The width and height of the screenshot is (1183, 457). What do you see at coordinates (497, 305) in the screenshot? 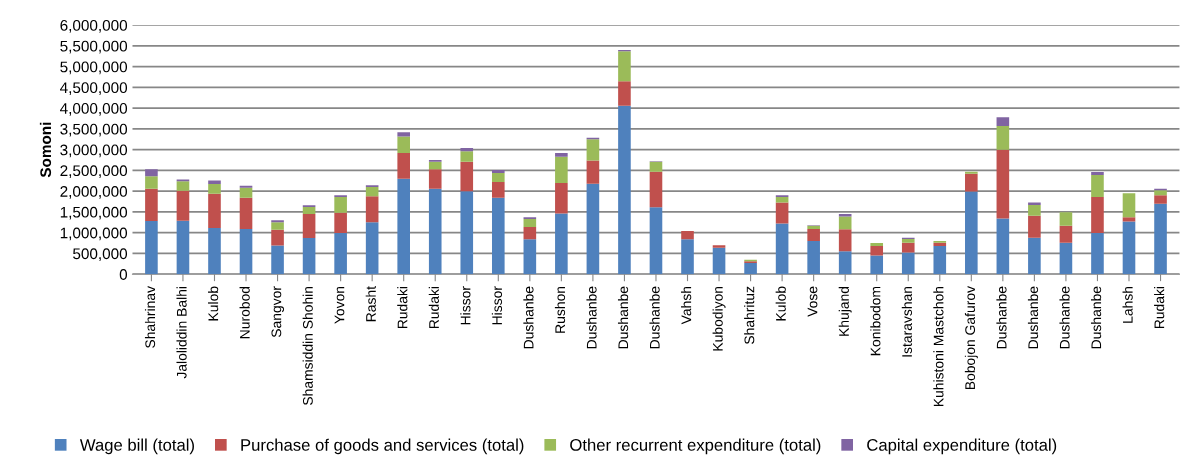
I see `x-tick-label: Hissor` at bounding box center [497, 305].